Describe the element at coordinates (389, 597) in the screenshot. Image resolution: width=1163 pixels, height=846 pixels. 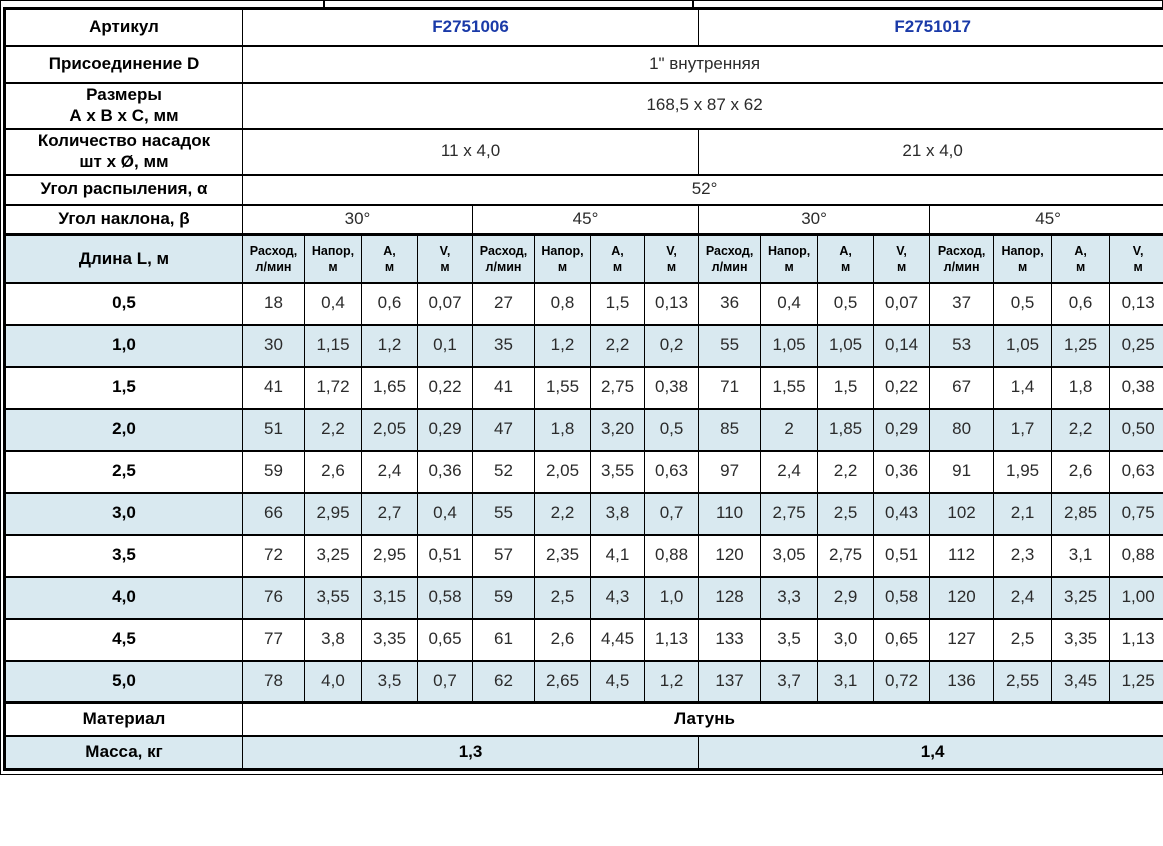
I see `data-cell: 3,15` at that location.